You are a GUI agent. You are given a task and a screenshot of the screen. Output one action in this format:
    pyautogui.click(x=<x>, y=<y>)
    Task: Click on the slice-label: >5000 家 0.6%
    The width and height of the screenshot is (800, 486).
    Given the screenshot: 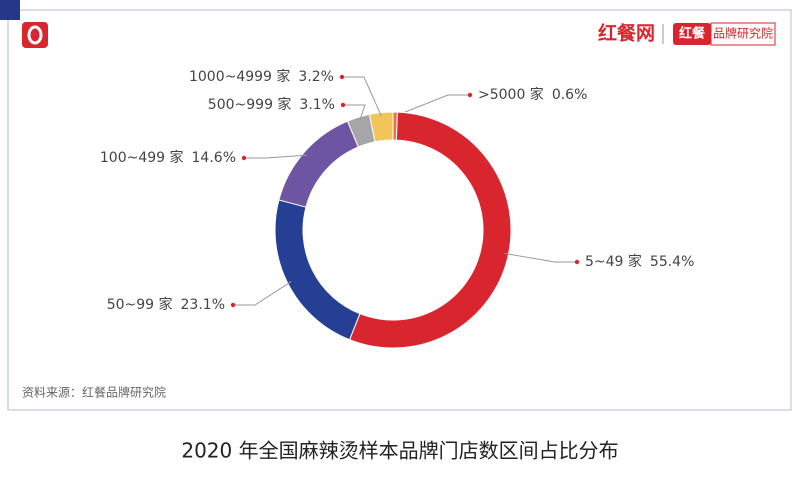 What is the action you would take?
    pyautogui.click(x=532, y=94)
    